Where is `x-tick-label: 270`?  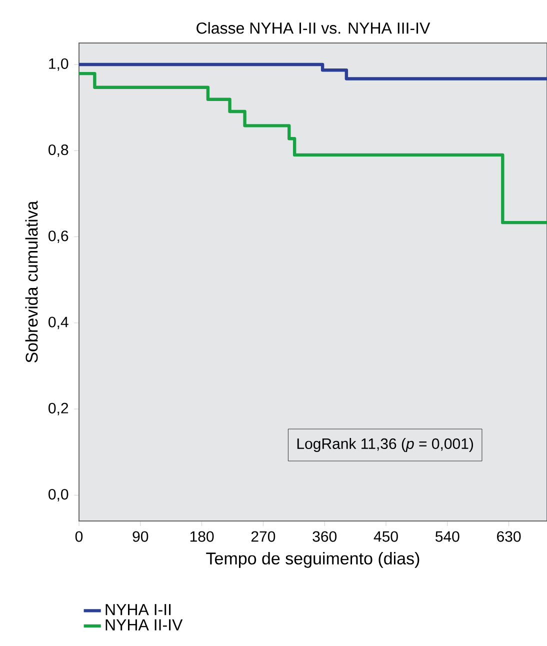 x-tick-label: 270 is located at coordinates (263, 536).